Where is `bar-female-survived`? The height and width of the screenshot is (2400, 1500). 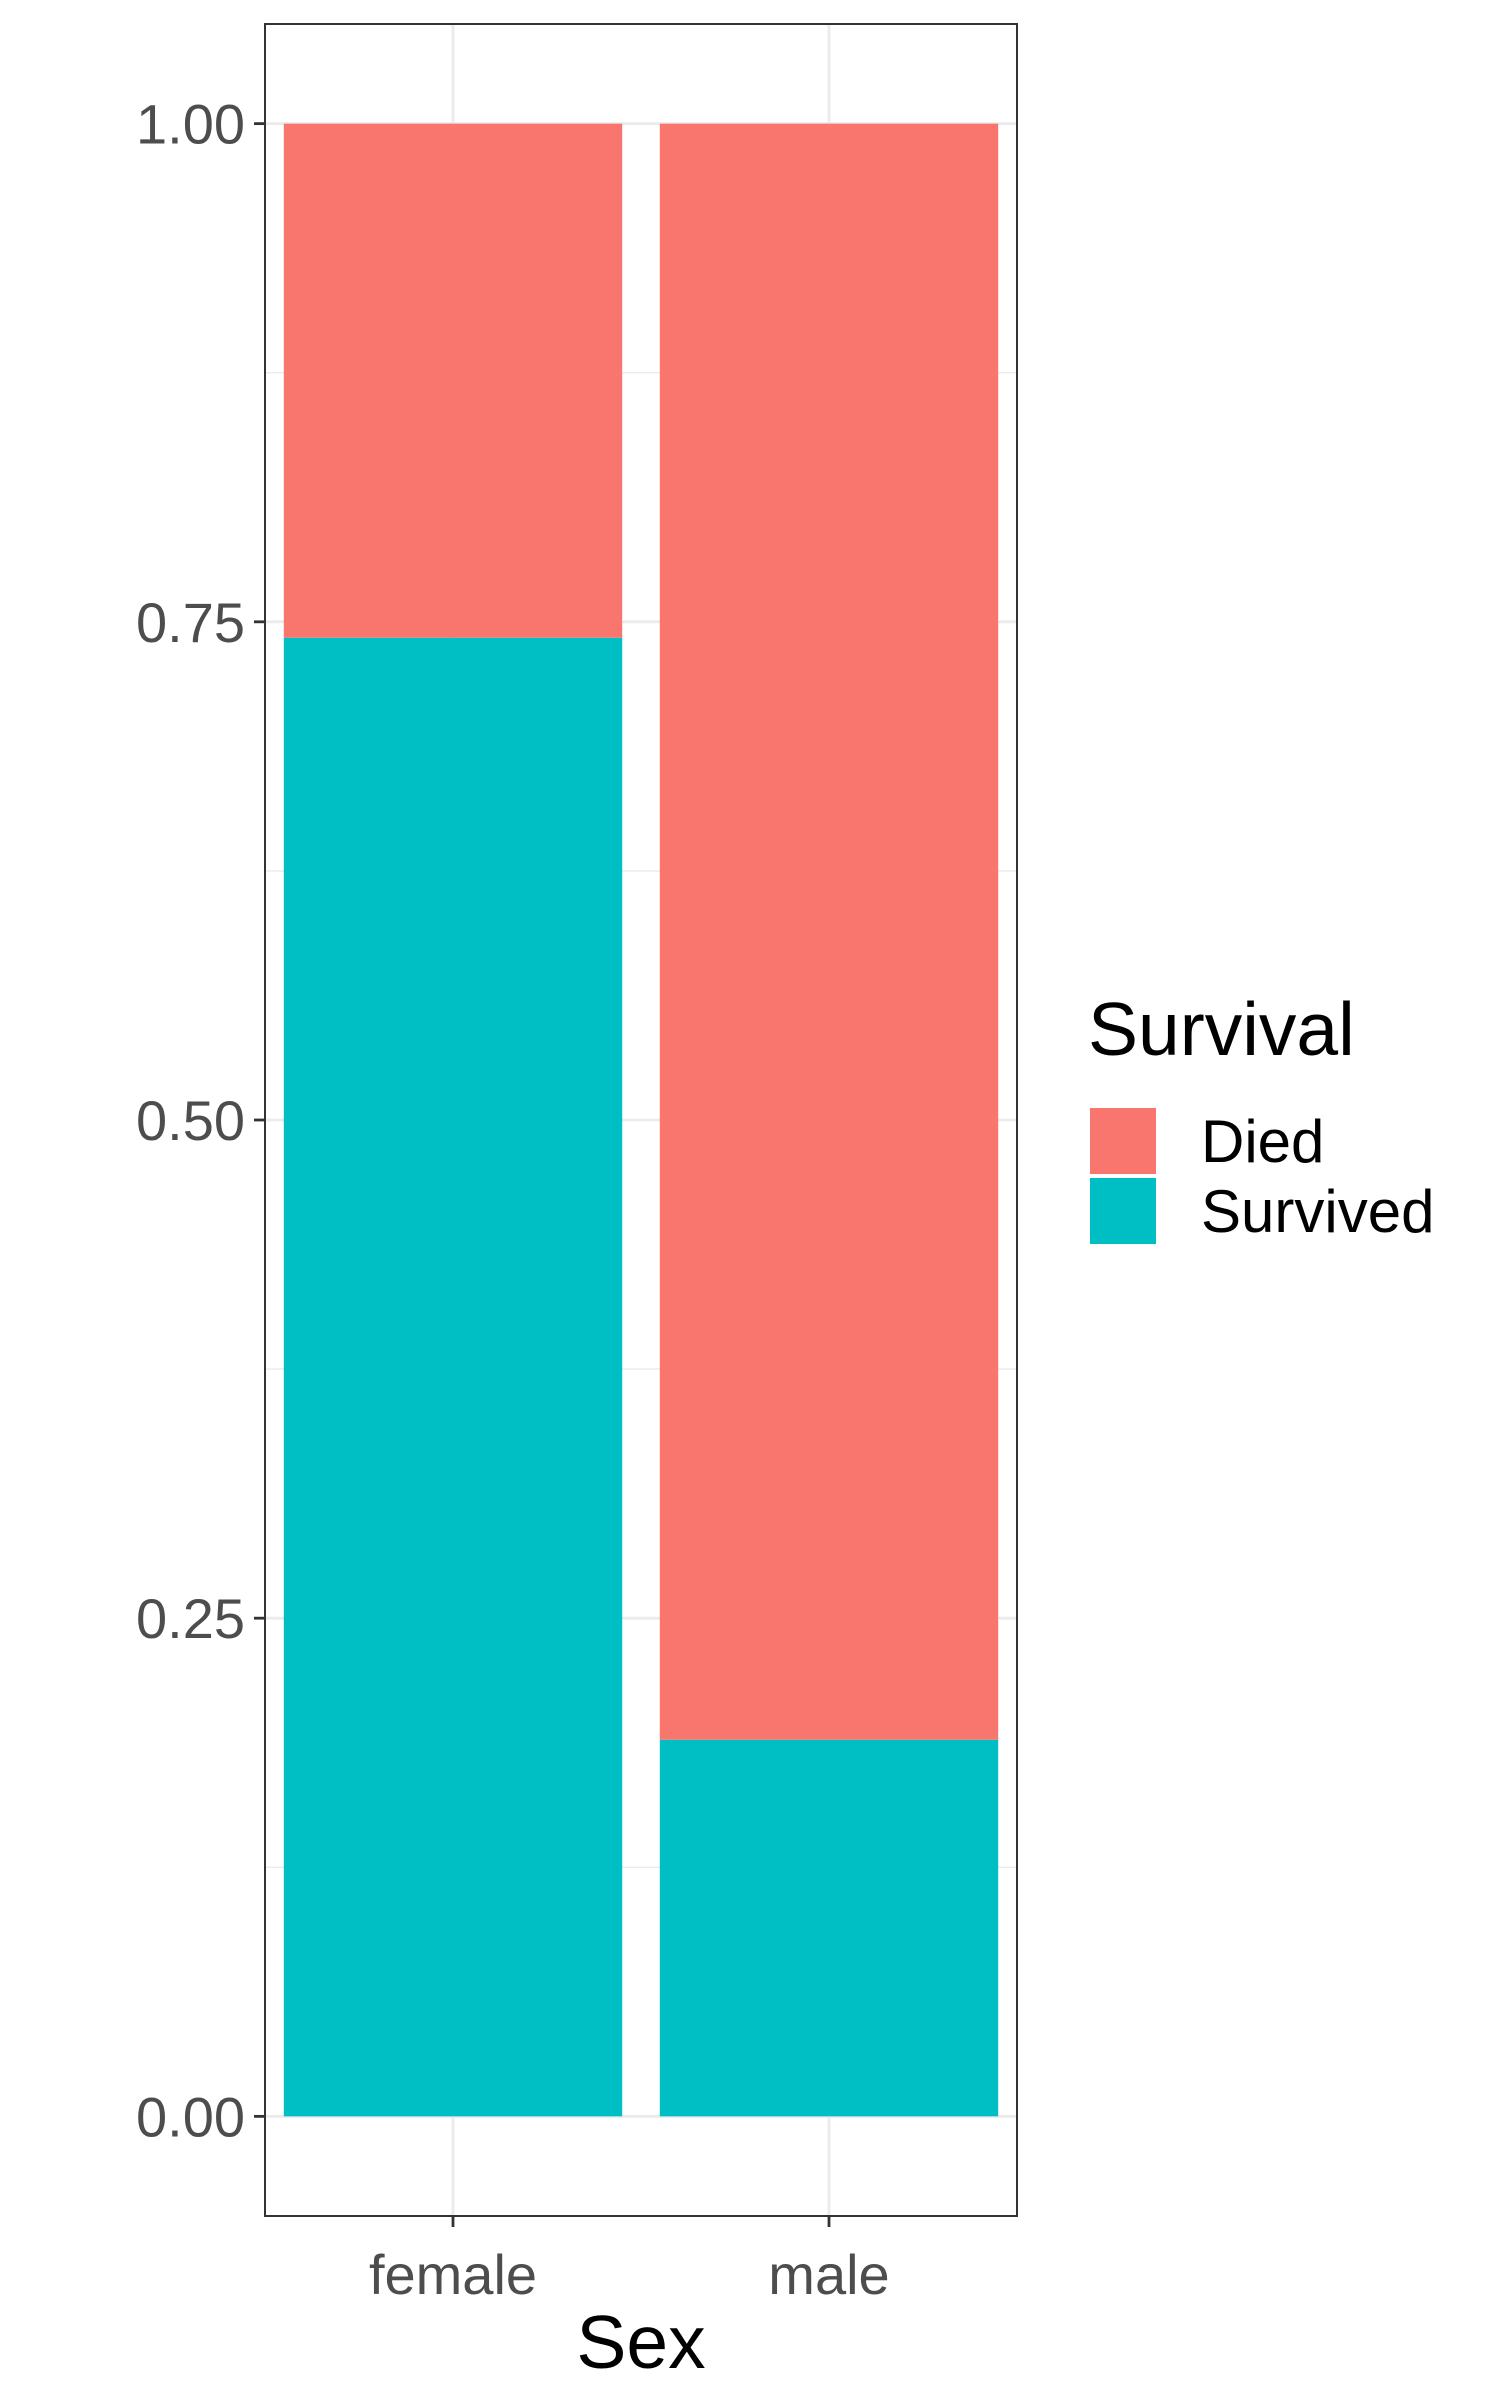
bar-female-survived is located at coordinates (453, 1377).